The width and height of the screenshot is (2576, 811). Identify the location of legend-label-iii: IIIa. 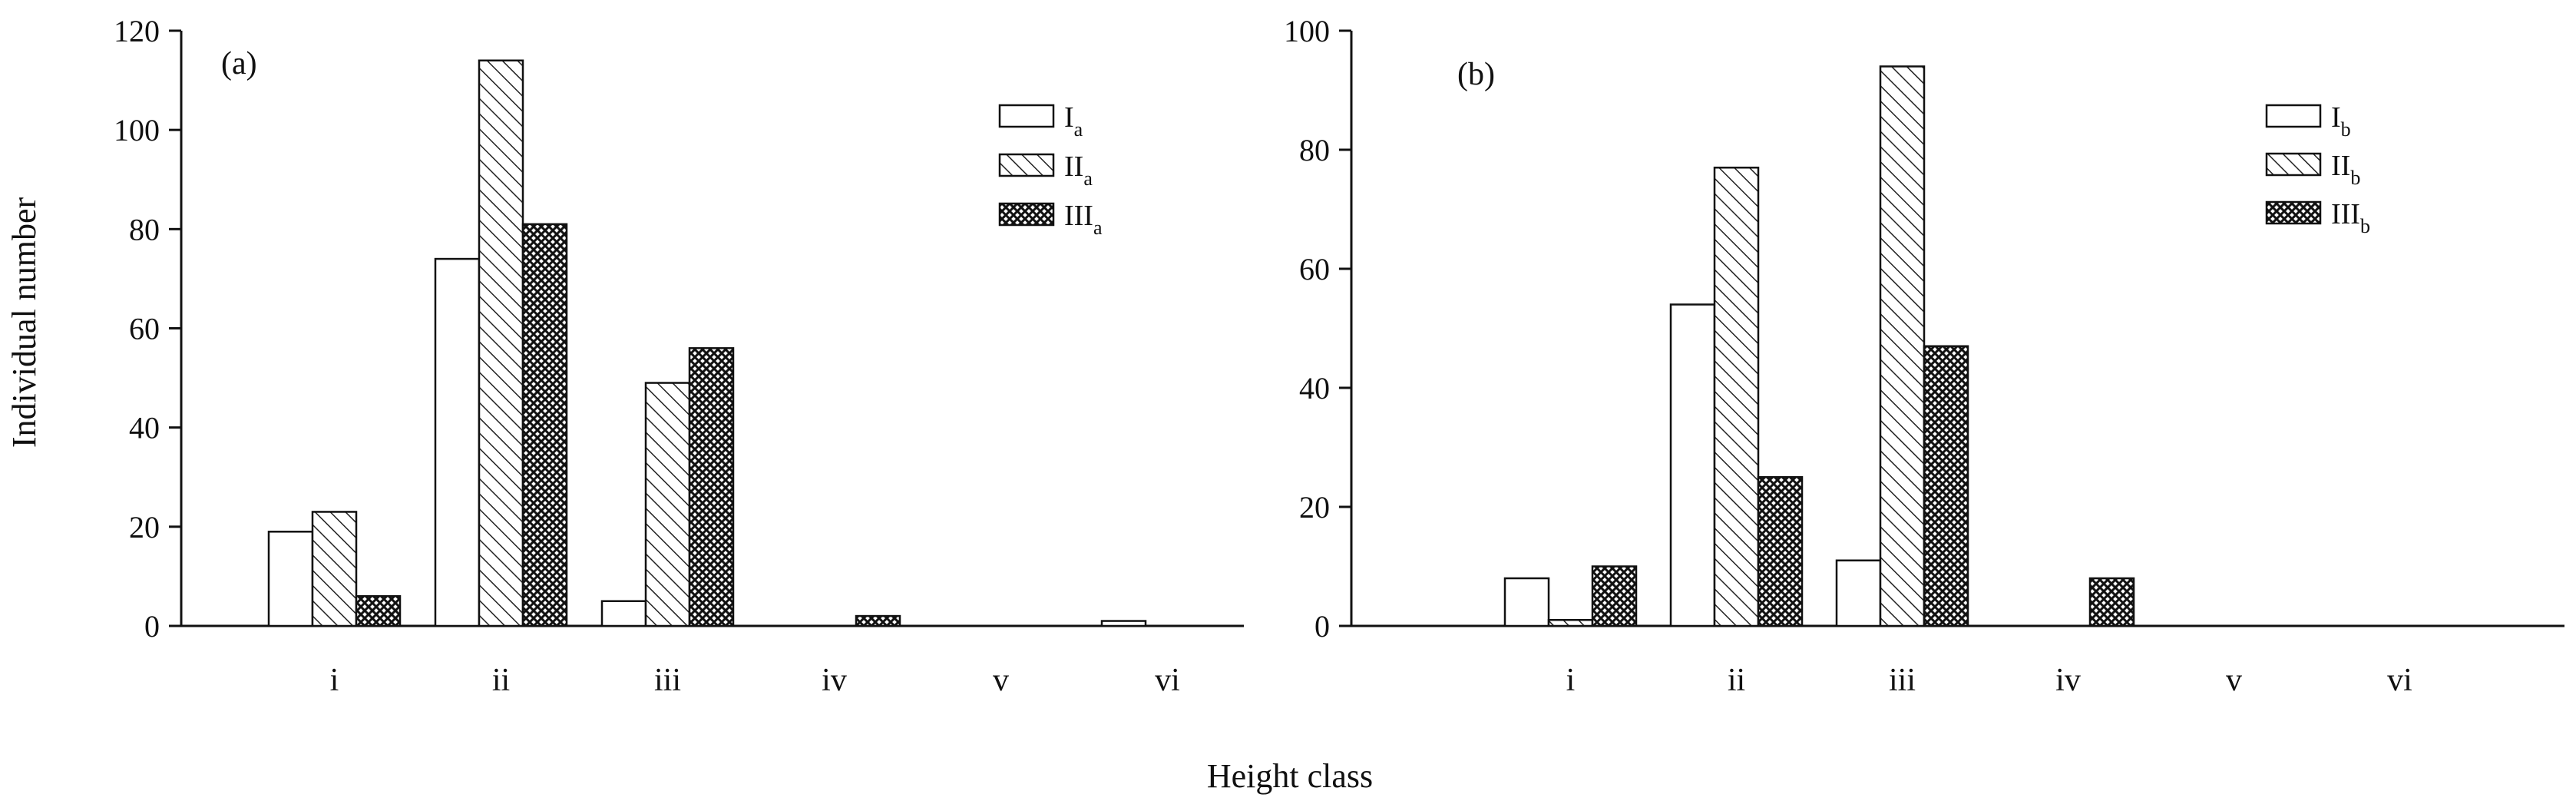
(1083, 219).